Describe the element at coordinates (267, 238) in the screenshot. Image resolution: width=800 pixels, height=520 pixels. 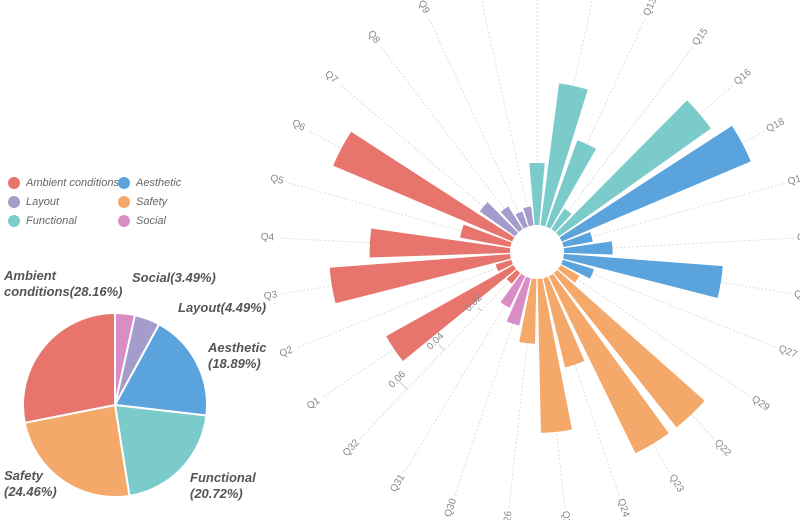
I see `category-label: Q4` at that location.